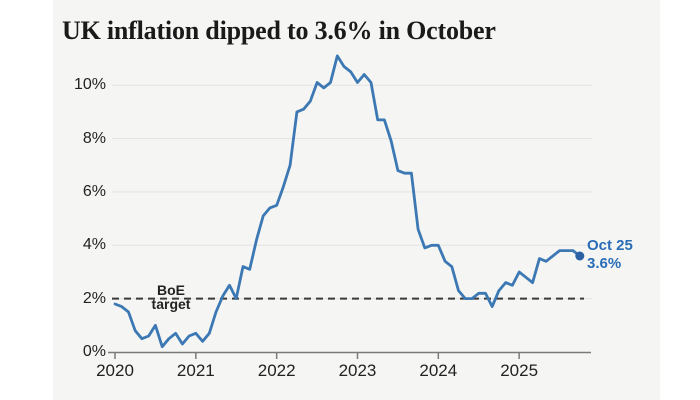 The image size is (700, 400). What do you see at coordinates (94, 191) in the screenshot?
I see `y-axis-label: 6%` at bounding box center [94, 191].